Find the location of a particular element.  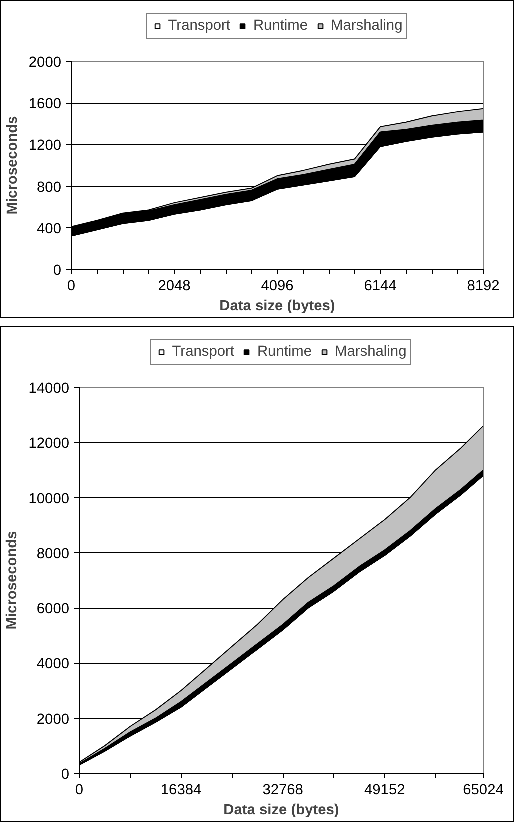

x-tick-label: 32768 is located at coordinates (283, 790).